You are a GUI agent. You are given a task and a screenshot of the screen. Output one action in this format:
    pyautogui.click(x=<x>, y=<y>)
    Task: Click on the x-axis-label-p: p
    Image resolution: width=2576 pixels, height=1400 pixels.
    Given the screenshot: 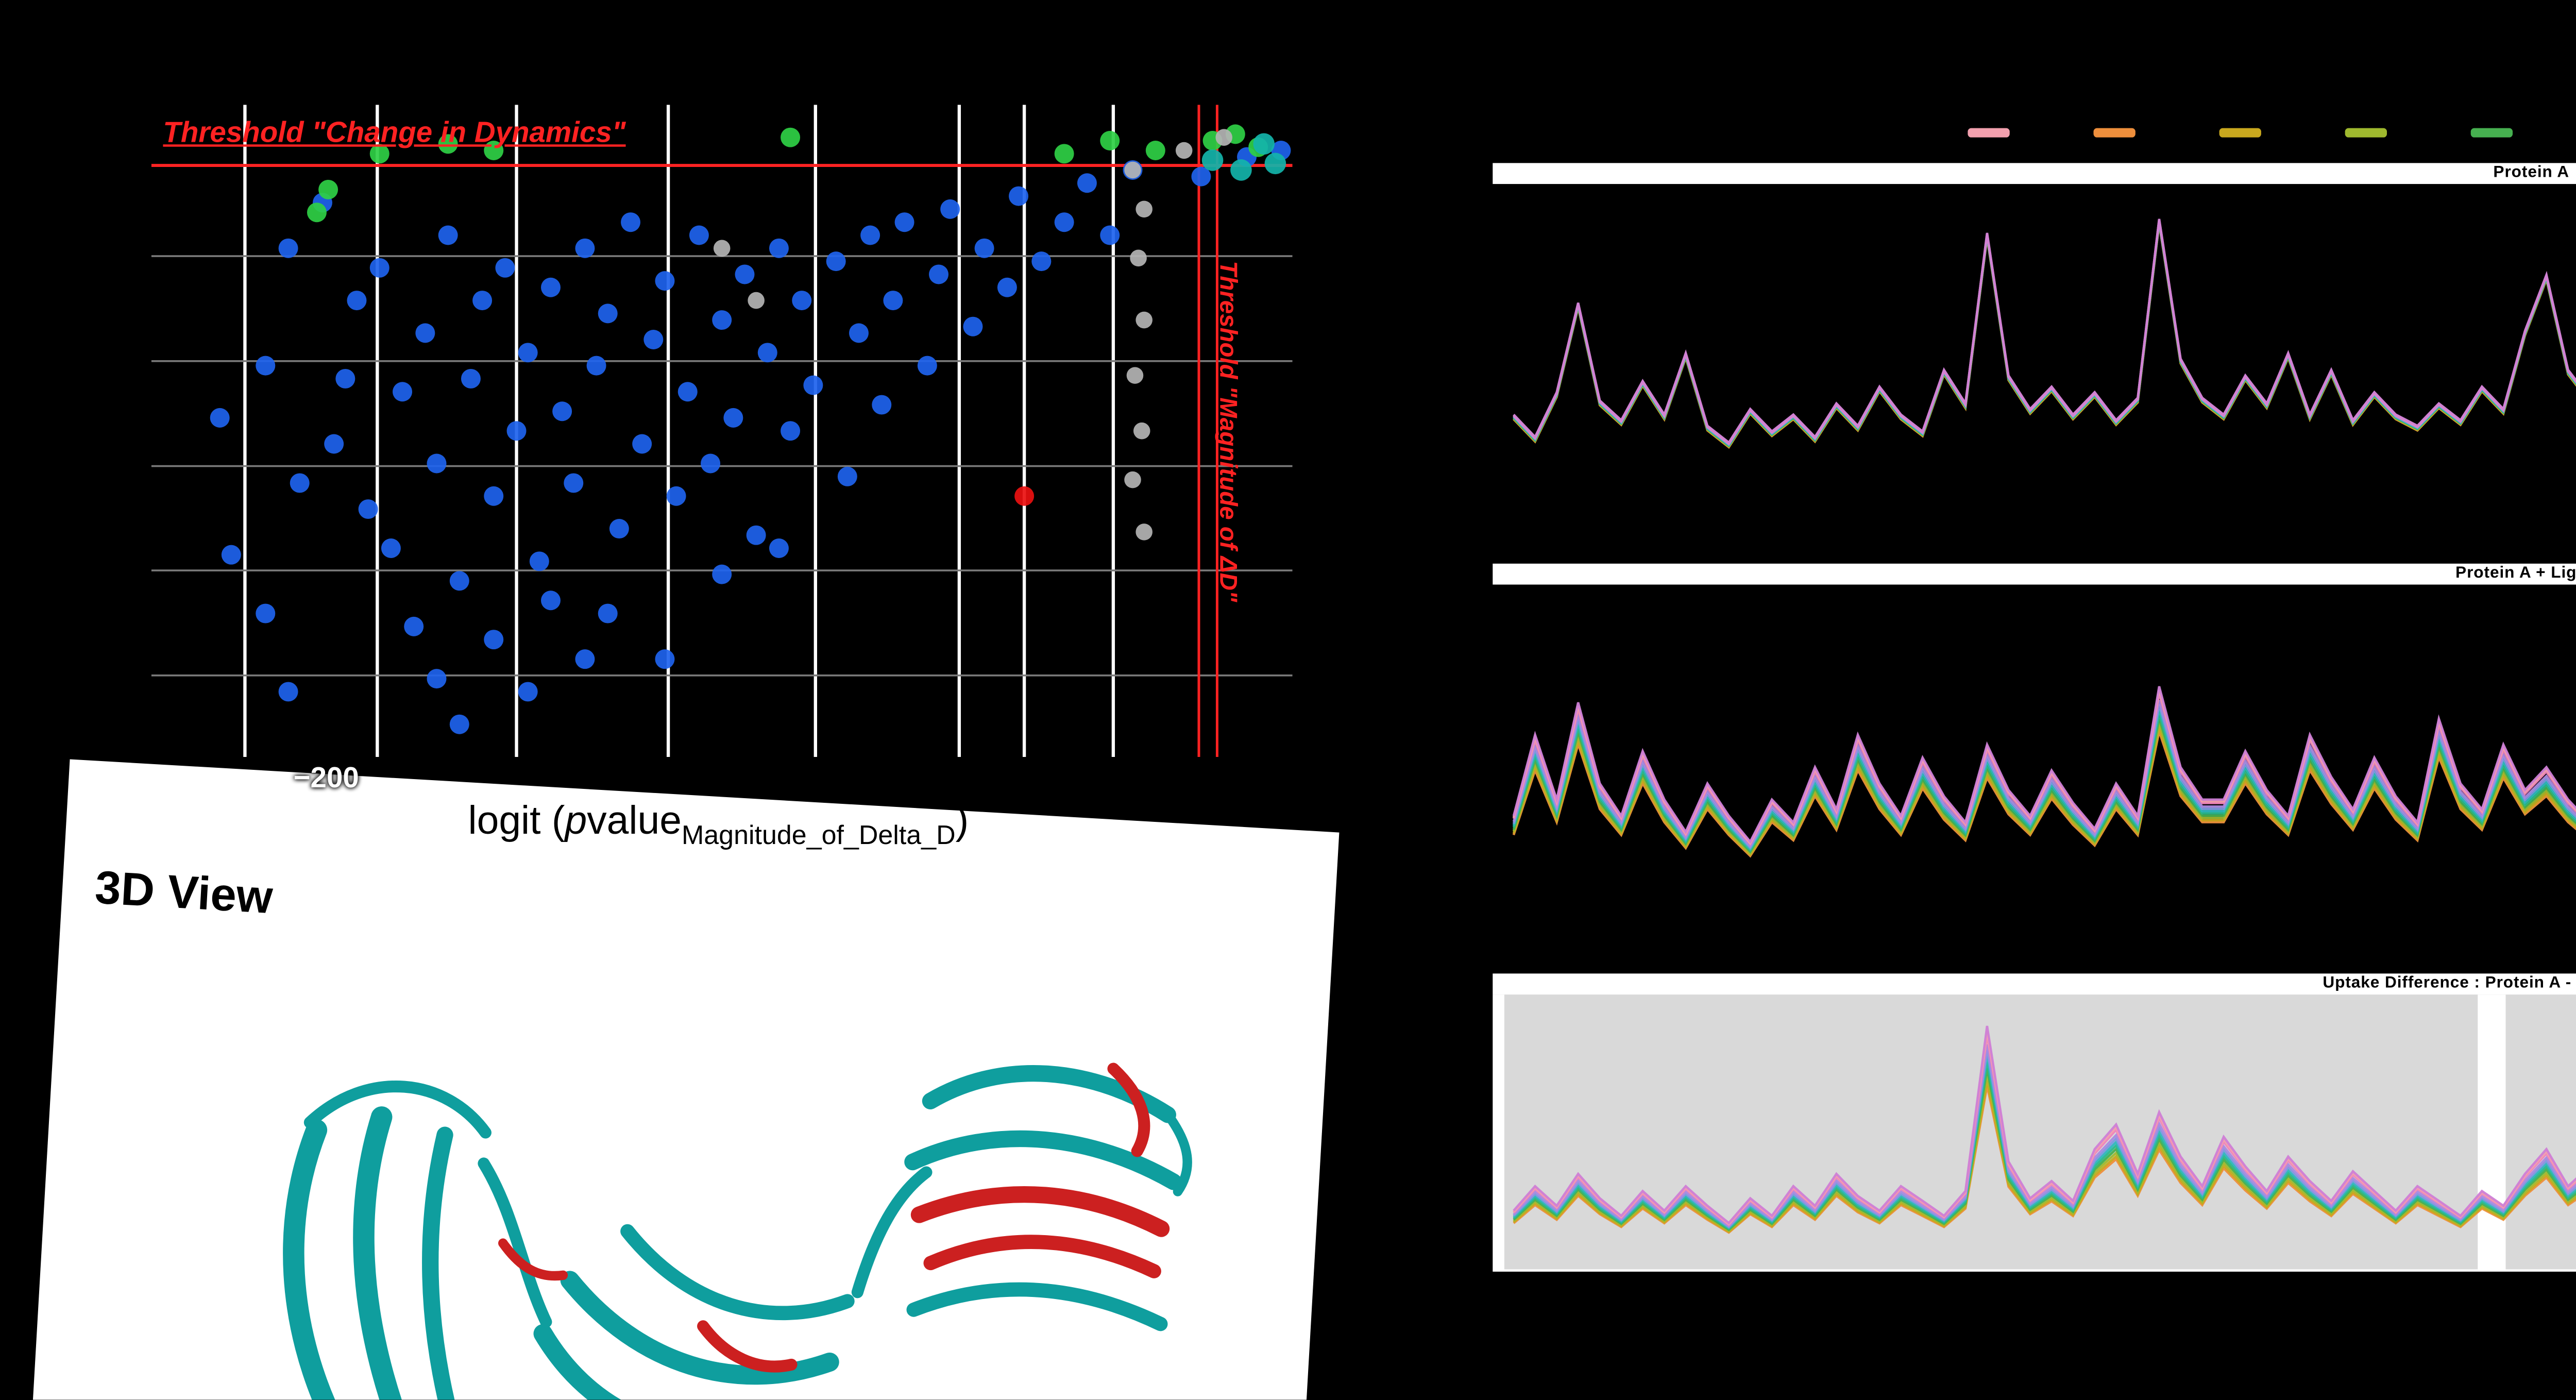 What is the action you would take?
    pyautogui.click(x=576, y=821)
    